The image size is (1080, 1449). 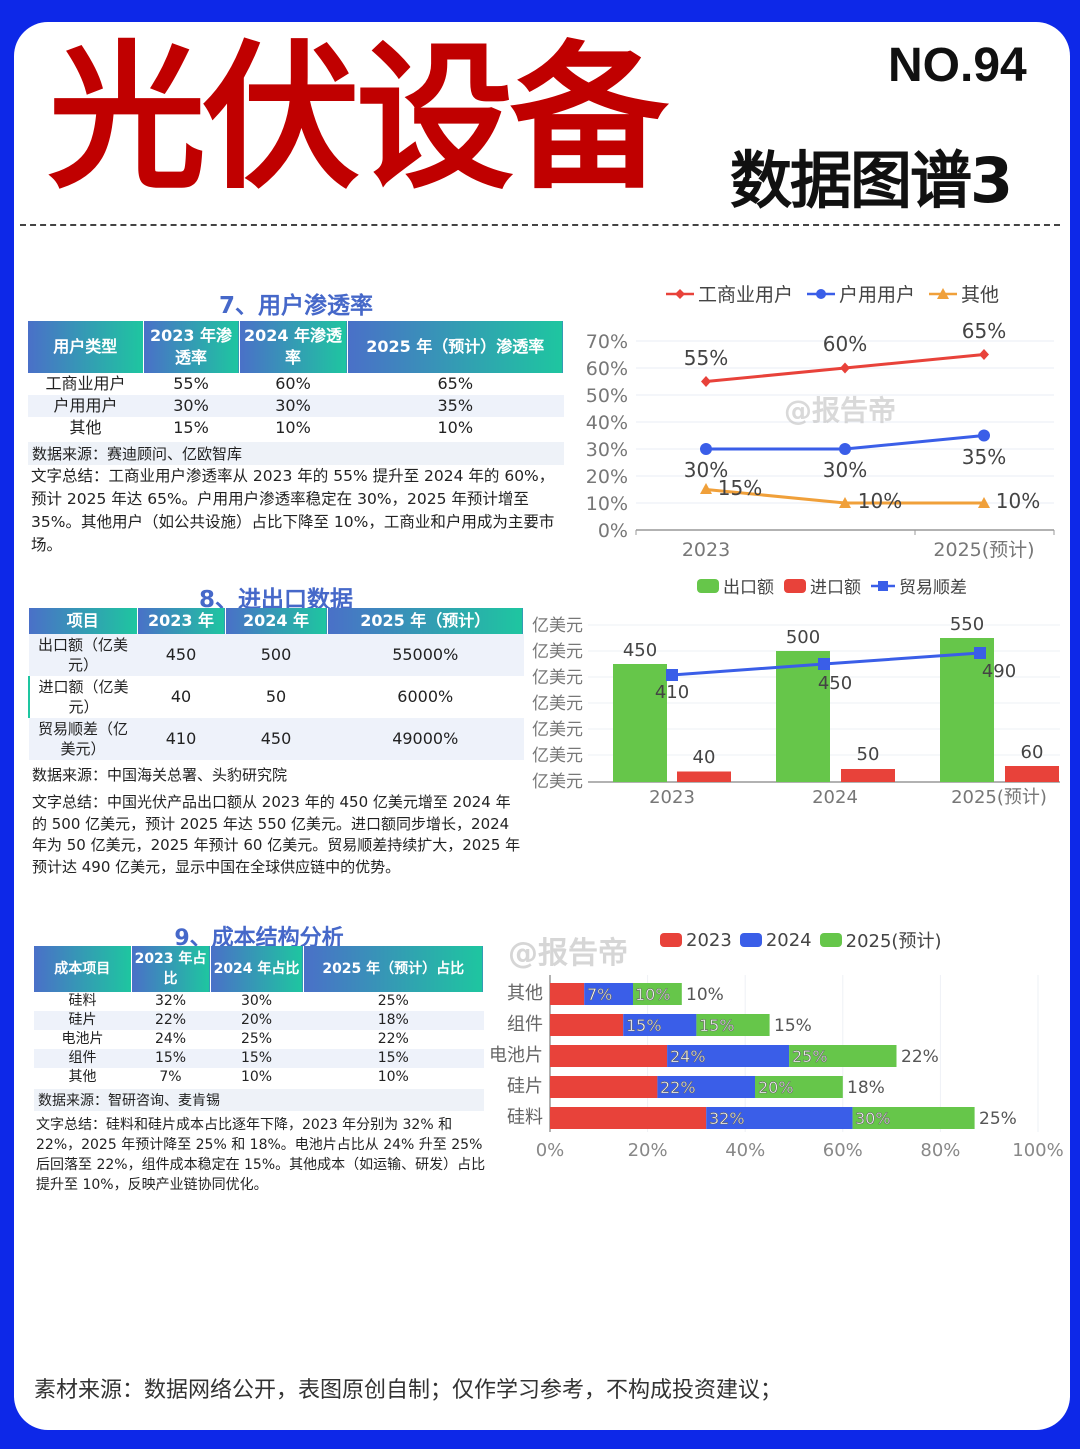 What do you see at coordinates (999, 797) in the screenshot?
I see `svg-text: 2025(预计)` at bounding box center [999, 797].